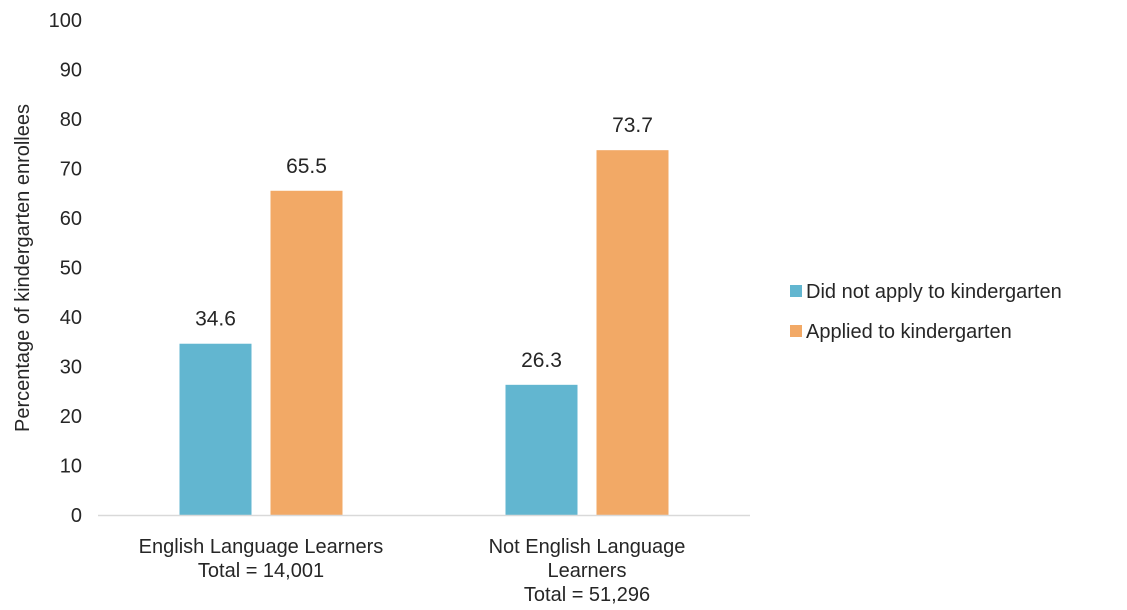 This screenshot has width=1127, height=610. What do you see at coordinates (934, 292) in the screenshot?
I see `legend-label: Did not apply to kindergarten` at bounding box center [934, 292].